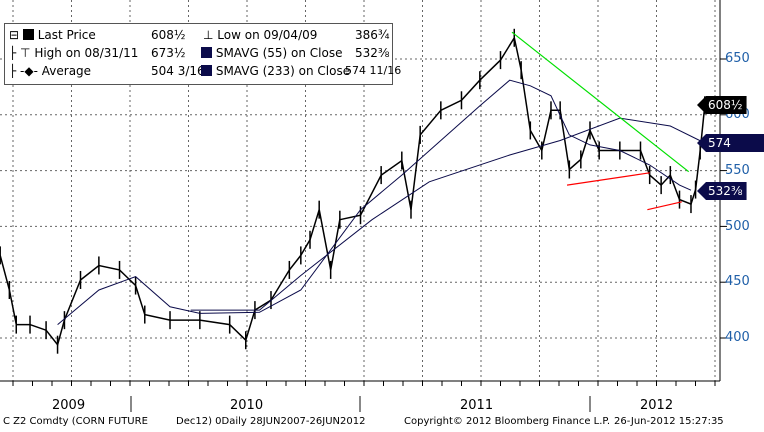 Image resolution: width=764 pixels, height=432 pixels. What do you see at coordinates (69, 405) in the screenshot?
I see `x-label: 2009` at bounding box center [69, 405].